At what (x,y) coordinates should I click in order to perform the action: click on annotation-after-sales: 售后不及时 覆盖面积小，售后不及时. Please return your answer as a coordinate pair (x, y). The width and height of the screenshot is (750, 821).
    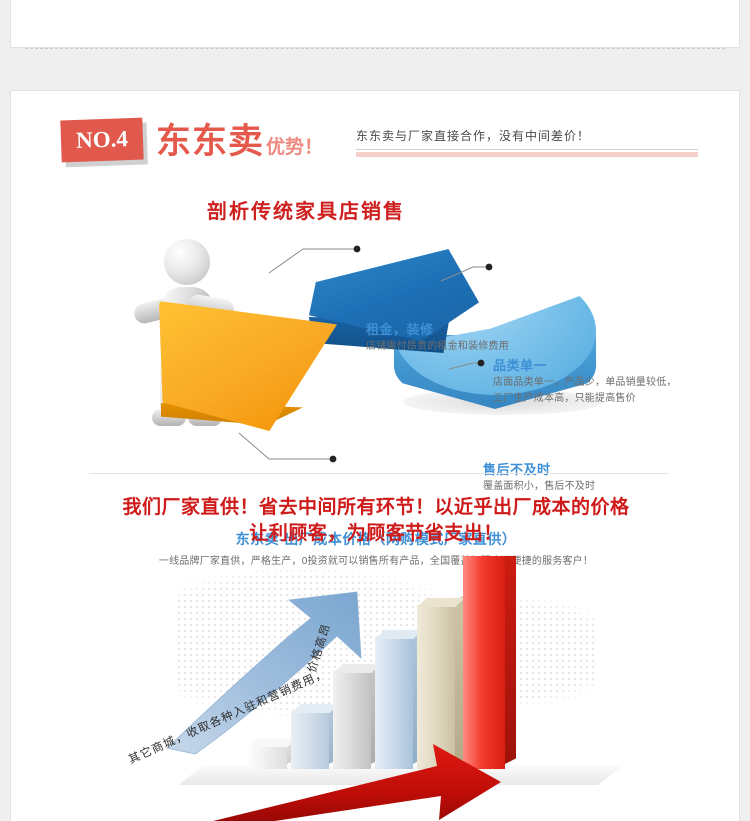
    Looking at the image, I should click on (590, 478).